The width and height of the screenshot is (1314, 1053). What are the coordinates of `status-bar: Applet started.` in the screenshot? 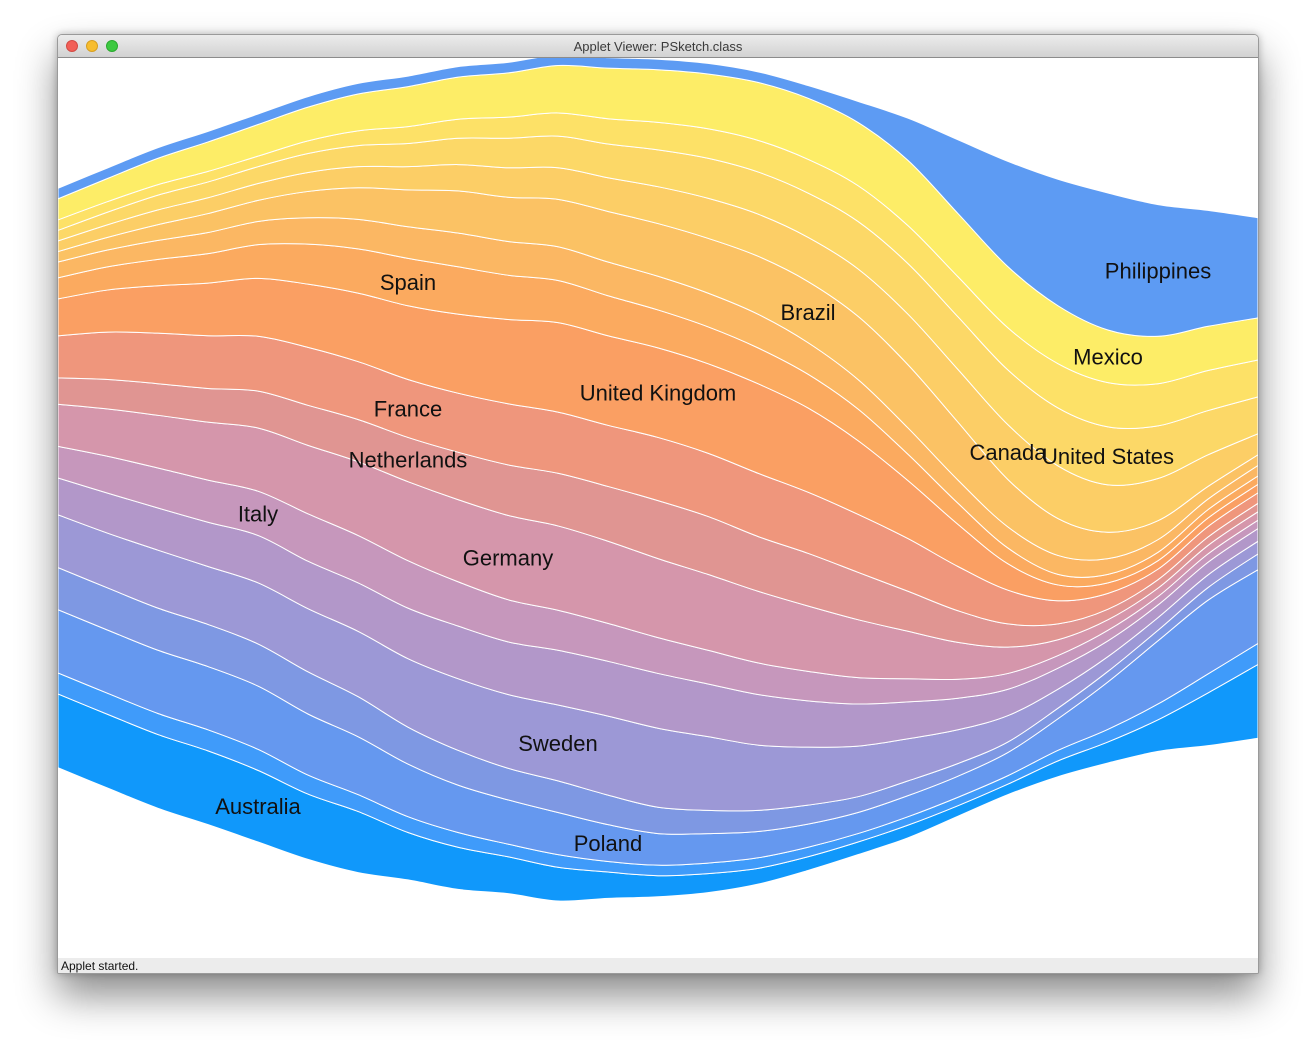 It's located at (658, 965).